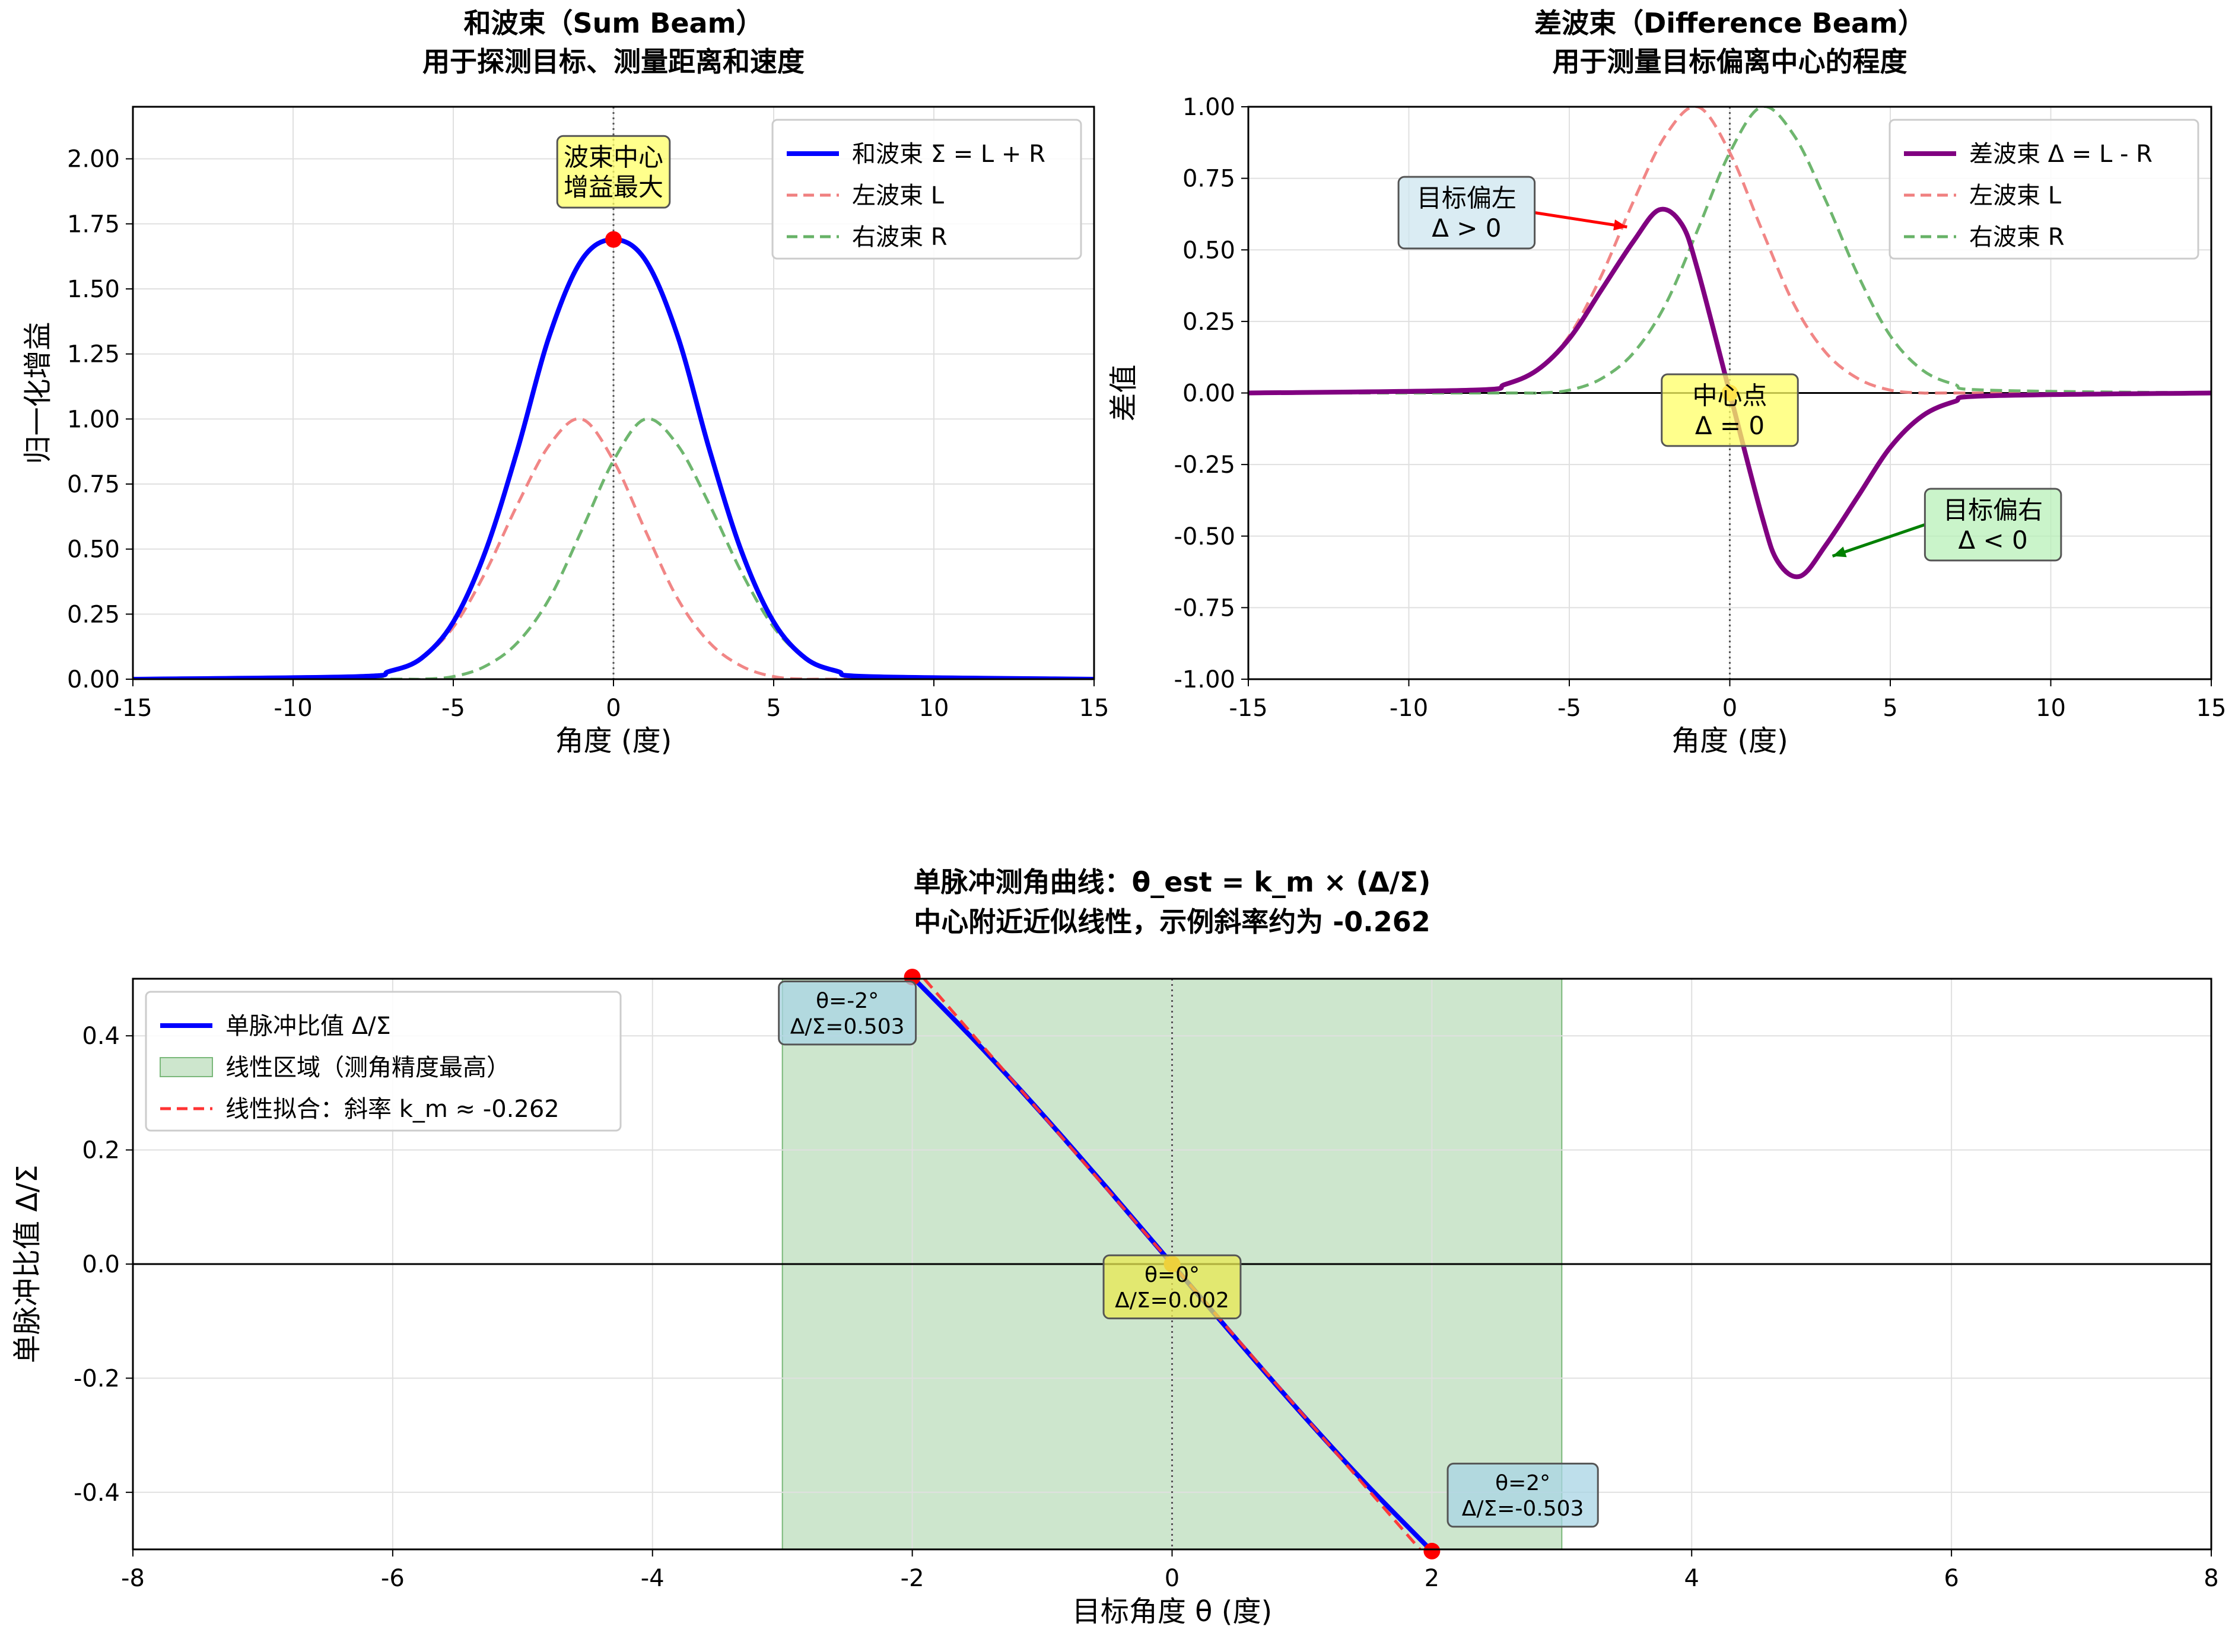  Describe the element at coordinates (38, 393) in the screenshot. I see `y-axis-label: 归一化增益` at that location.